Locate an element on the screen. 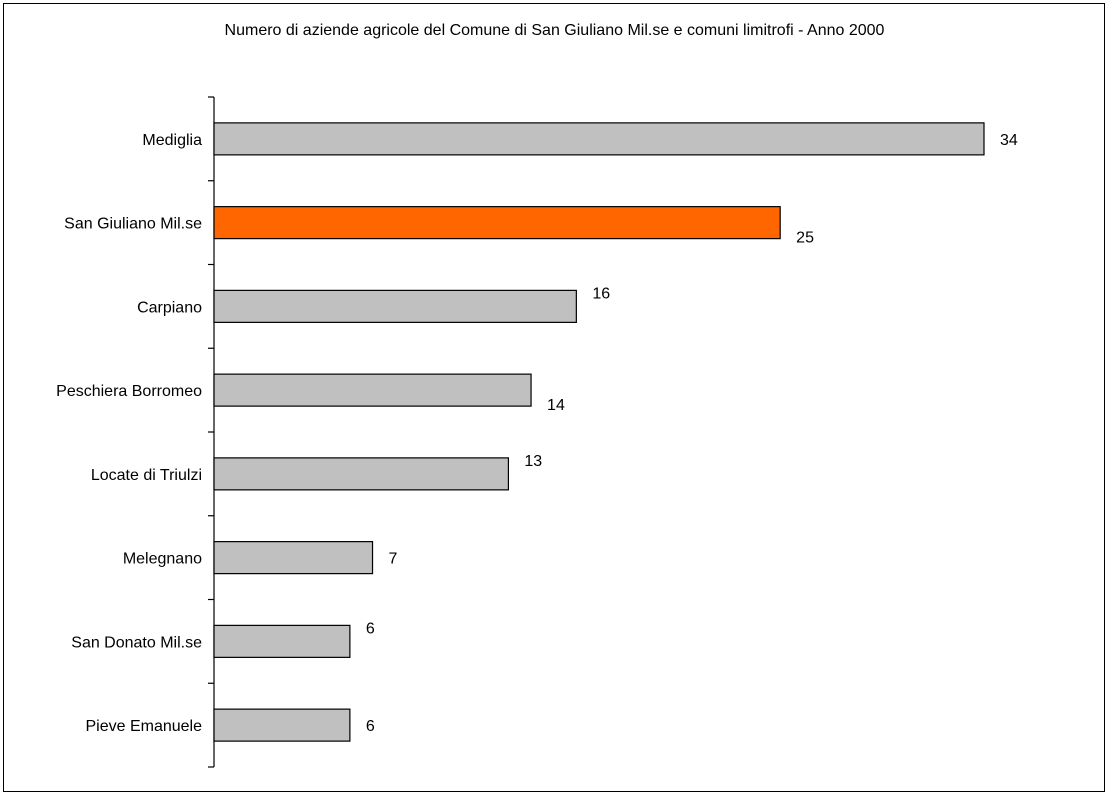  category-label: Mediglia is located at coordinates (172, 140).